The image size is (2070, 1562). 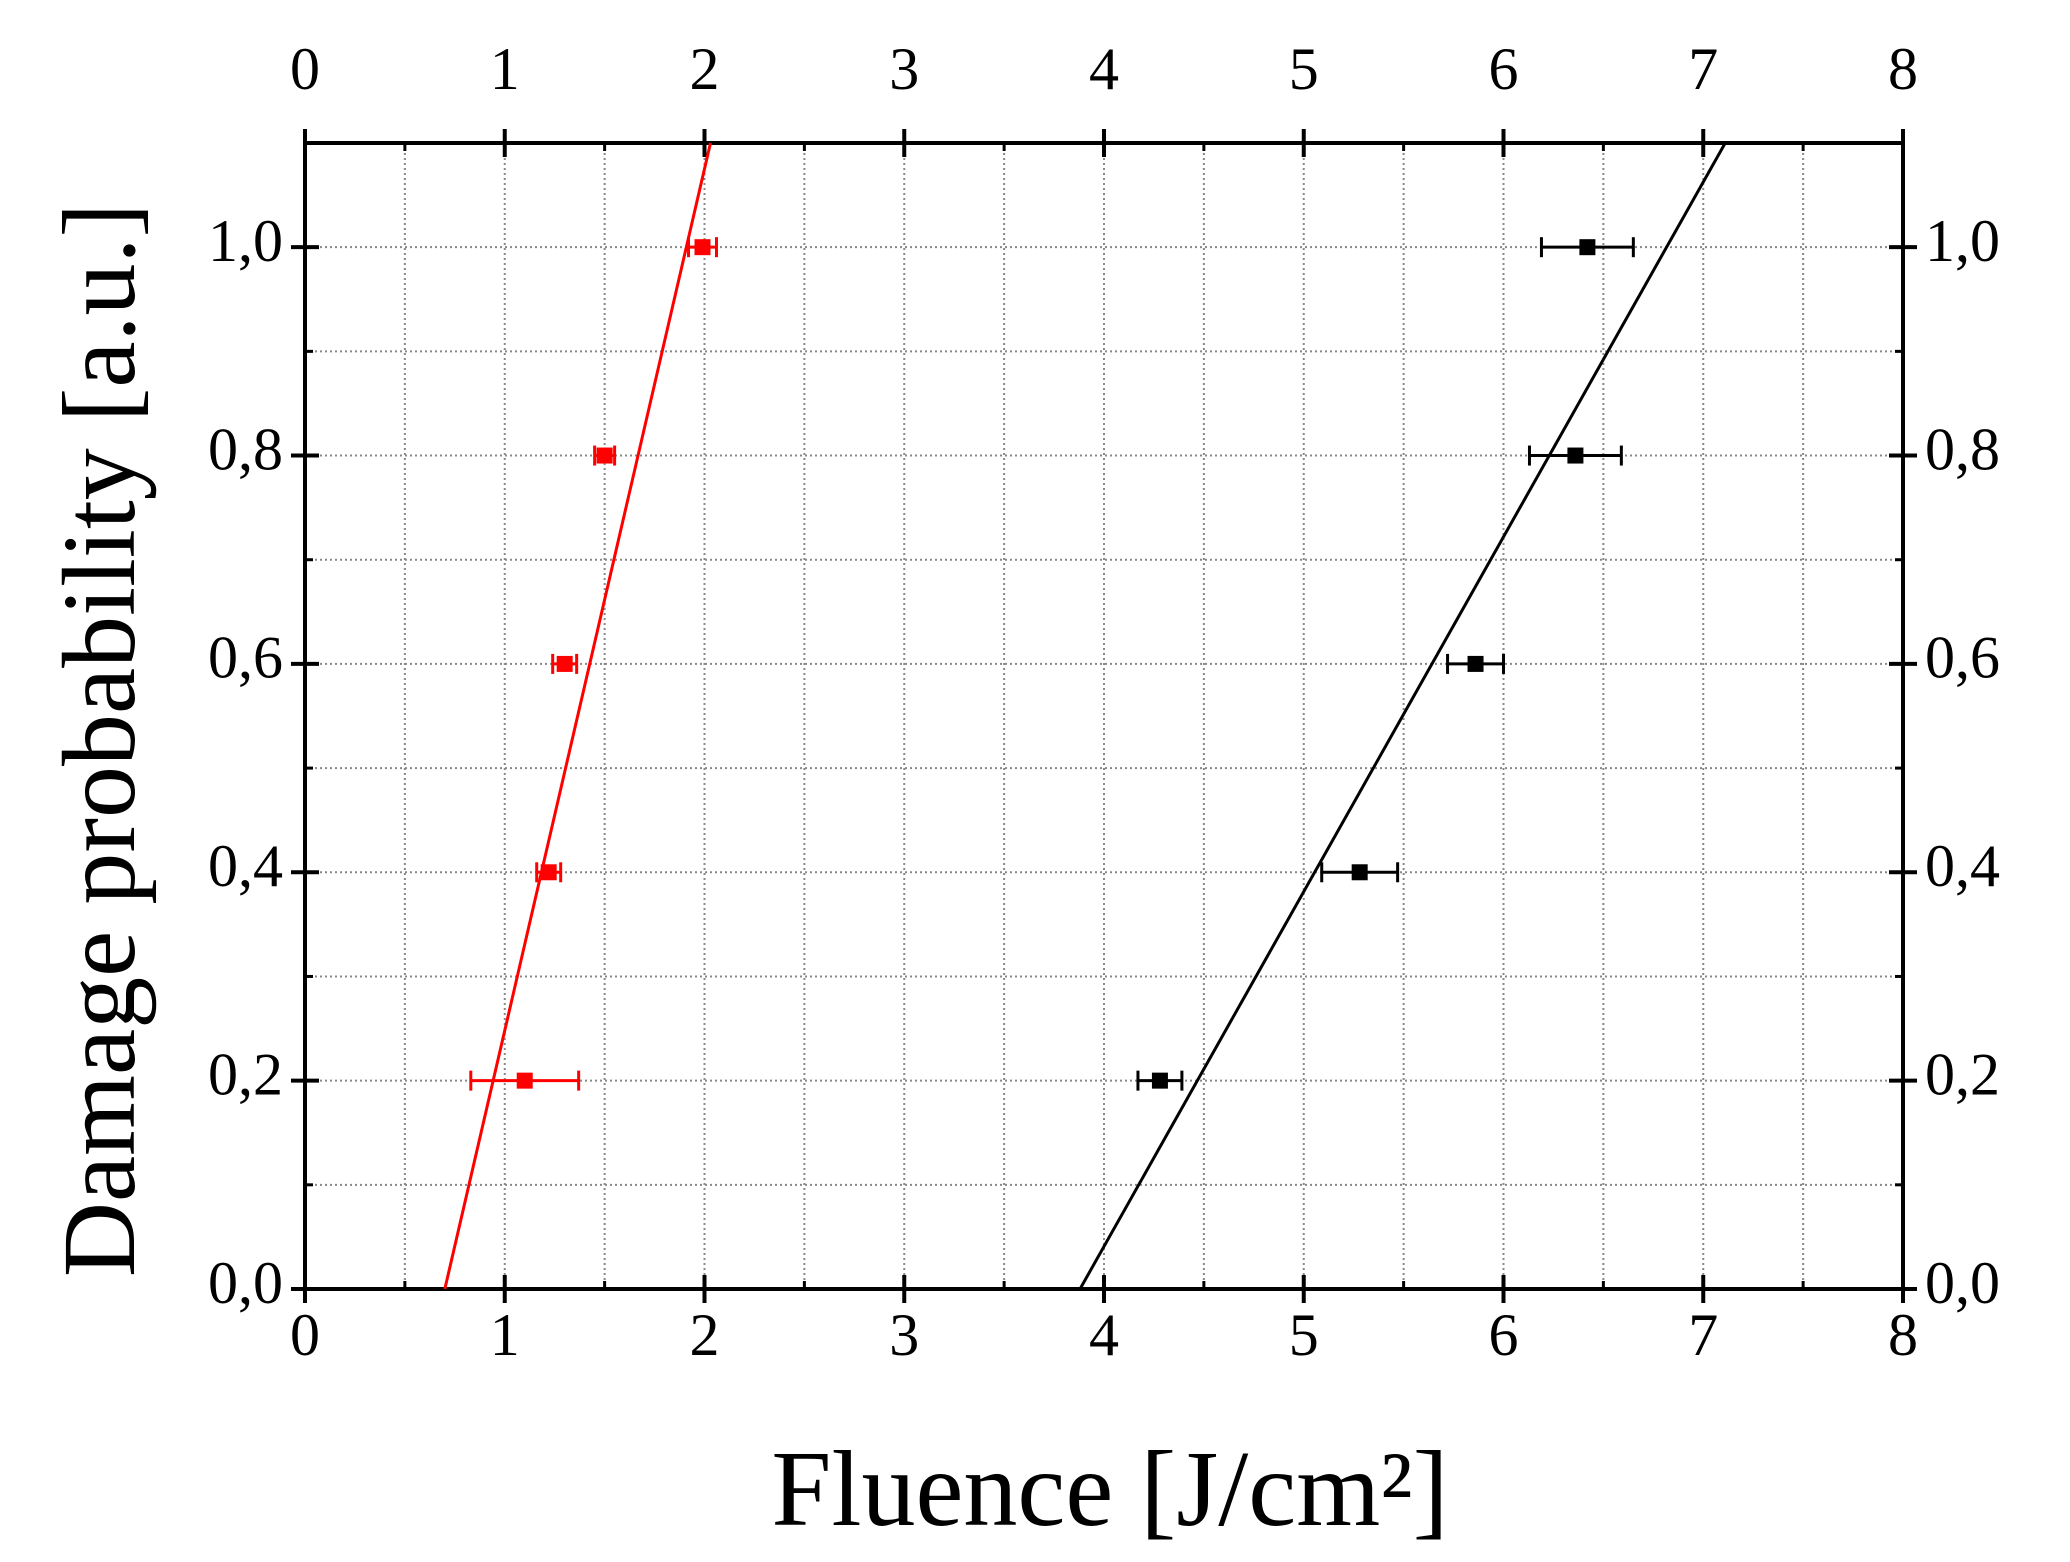 What do you see at coordinates (1109, 1489) in the screenshot?
I see `x-axis-label: Fluence [J/cm²]` at bounding box center [1109, 1489].